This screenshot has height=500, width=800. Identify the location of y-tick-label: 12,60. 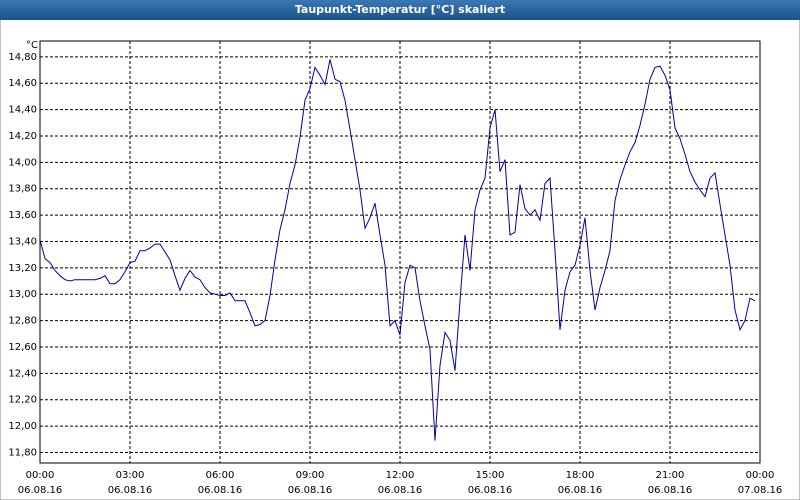
(22, 347).